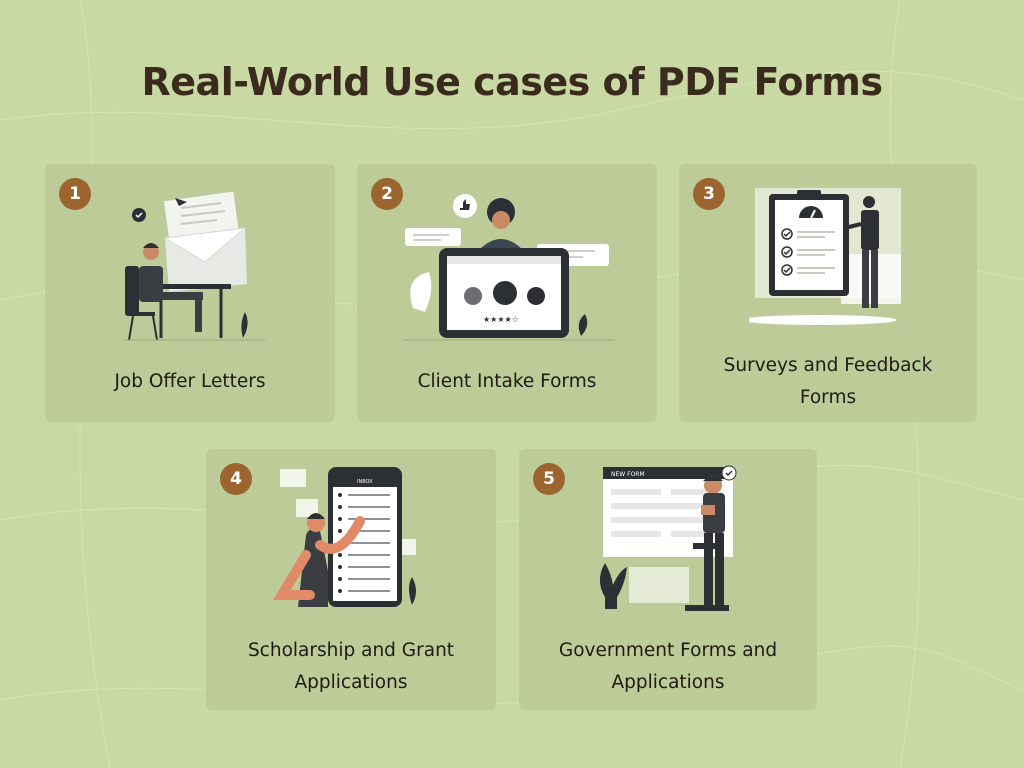 The image size is (1024, 768). What do you see at coordinates (75, 194) in the screenshot?
I see `card-number-badge: 1` at bounding box center [75, 194].